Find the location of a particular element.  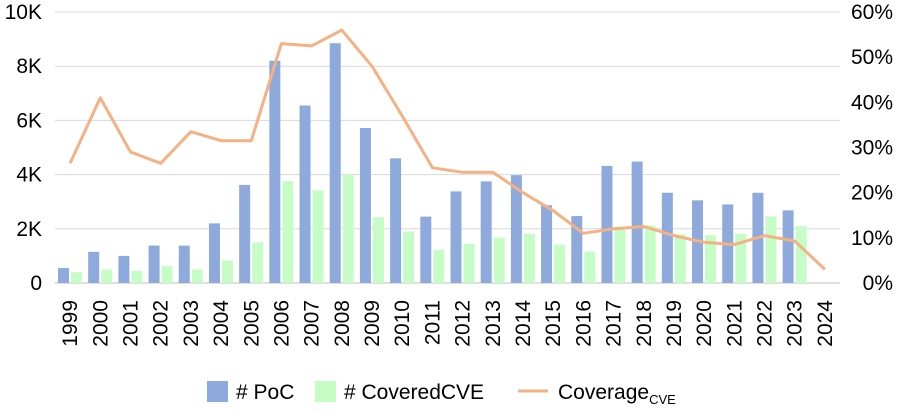

bar-coveredcve-2004 is located at coordinates (227, 271).